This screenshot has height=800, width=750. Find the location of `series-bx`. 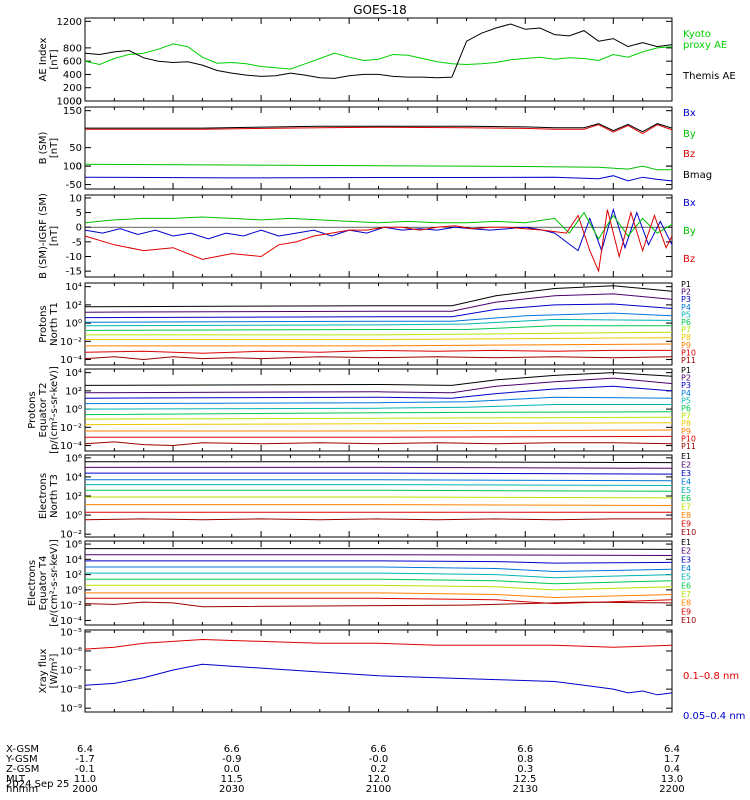

series-bx is located at coordinates (378, 178).